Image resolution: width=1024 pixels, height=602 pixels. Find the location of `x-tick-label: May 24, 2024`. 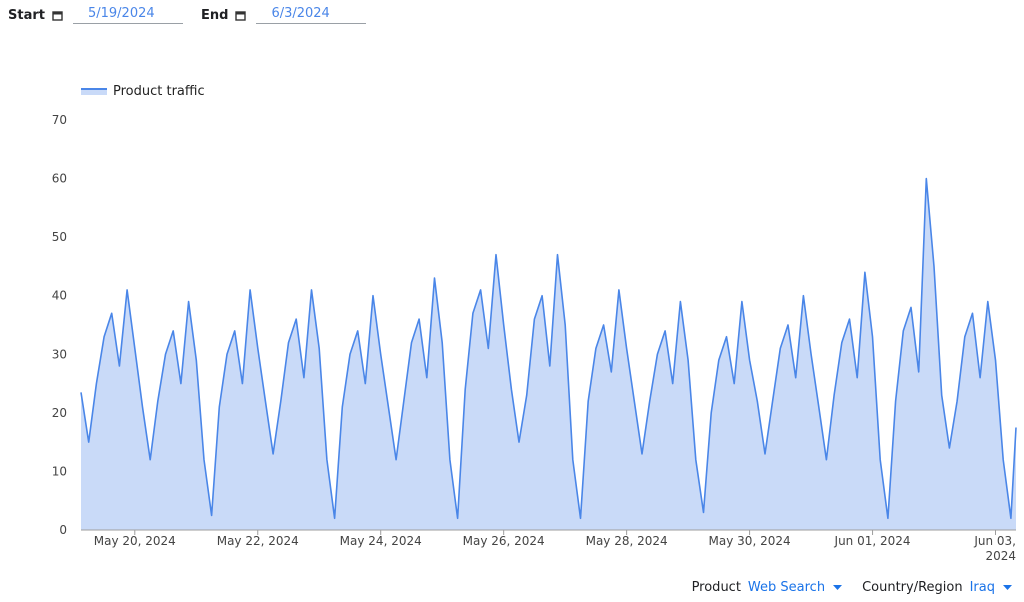

x-tick-label: May 24, 2024 is located at coordinates (381, 541).